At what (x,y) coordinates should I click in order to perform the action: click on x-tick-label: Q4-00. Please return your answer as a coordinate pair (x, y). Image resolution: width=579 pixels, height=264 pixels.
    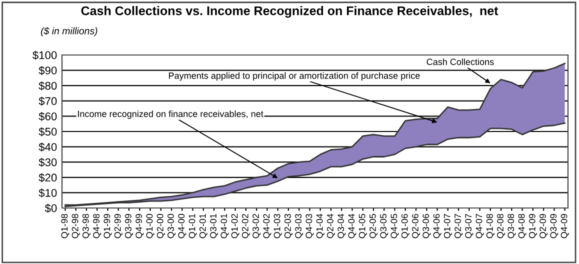
    Looking at the image, I should click on (182, 226).